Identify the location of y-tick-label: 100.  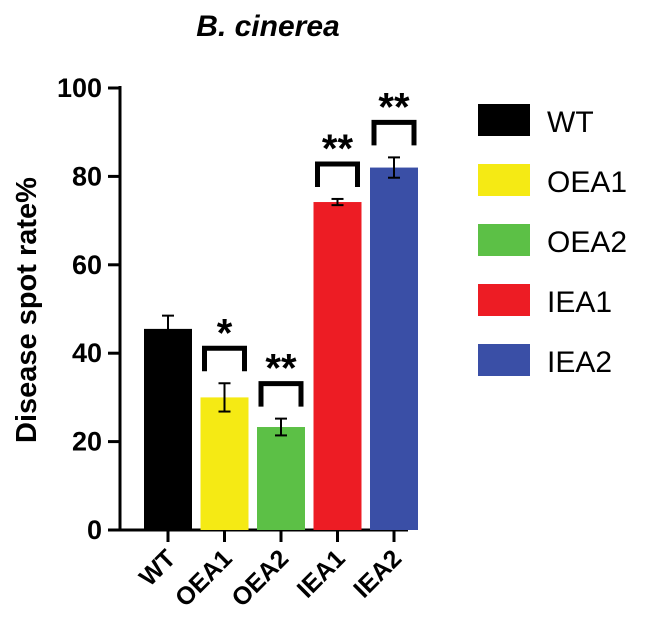
(79, 88).